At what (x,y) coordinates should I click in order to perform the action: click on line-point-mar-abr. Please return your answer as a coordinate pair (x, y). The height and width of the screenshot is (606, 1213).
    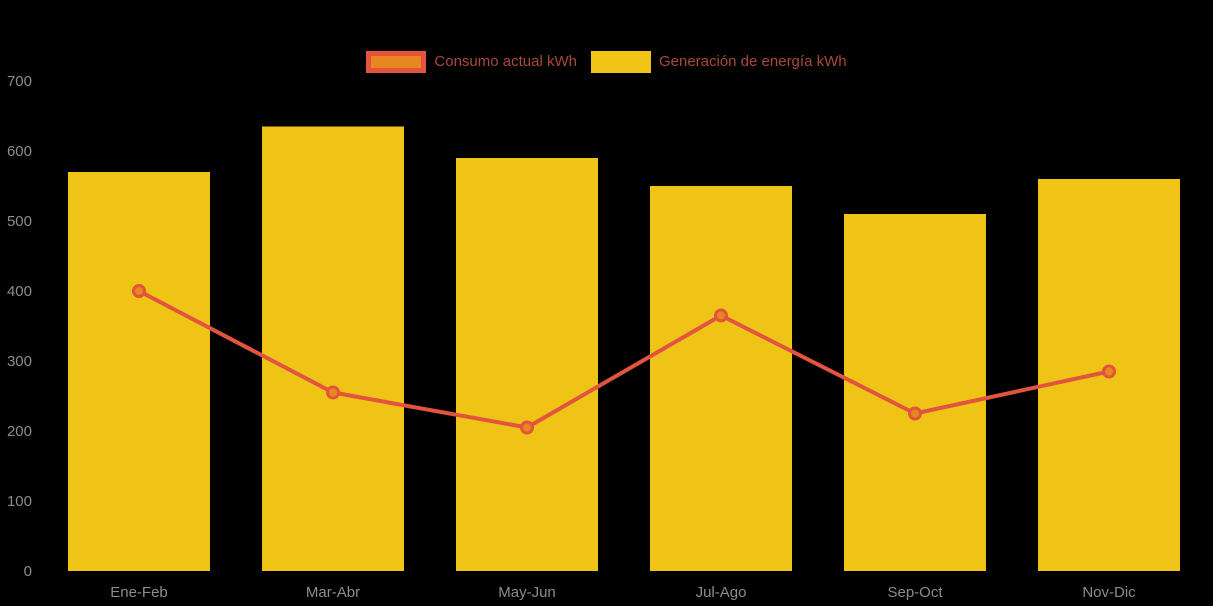
    Looking at the image, I should click on (333, 392).